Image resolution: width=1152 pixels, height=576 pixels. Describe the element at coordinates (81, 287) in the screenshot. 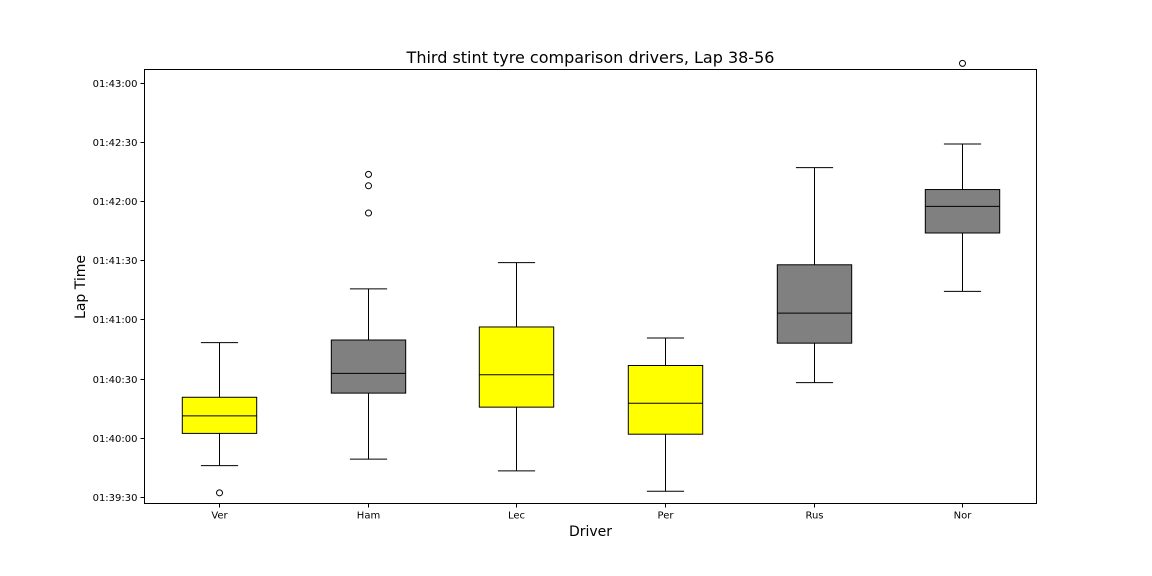

I see `y-axis-label: Lap Time` at that location.